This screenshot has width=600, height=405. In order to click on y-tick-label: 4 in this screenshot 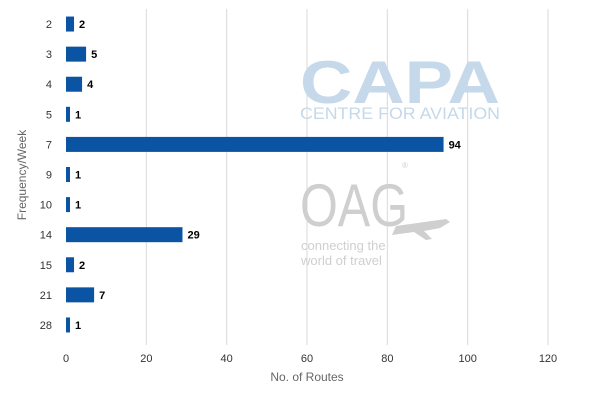, I will do `click(49, 85)`.